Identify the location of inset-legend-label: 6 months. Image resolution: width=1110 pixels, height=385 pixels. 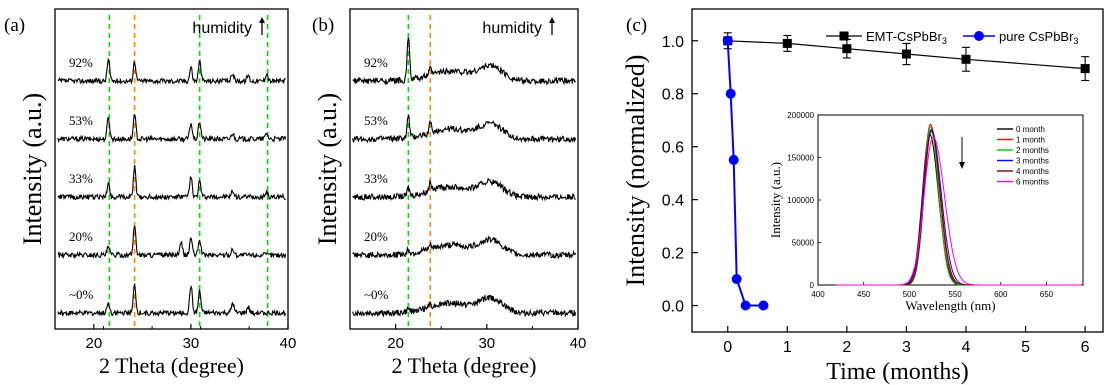
(1032, 182).